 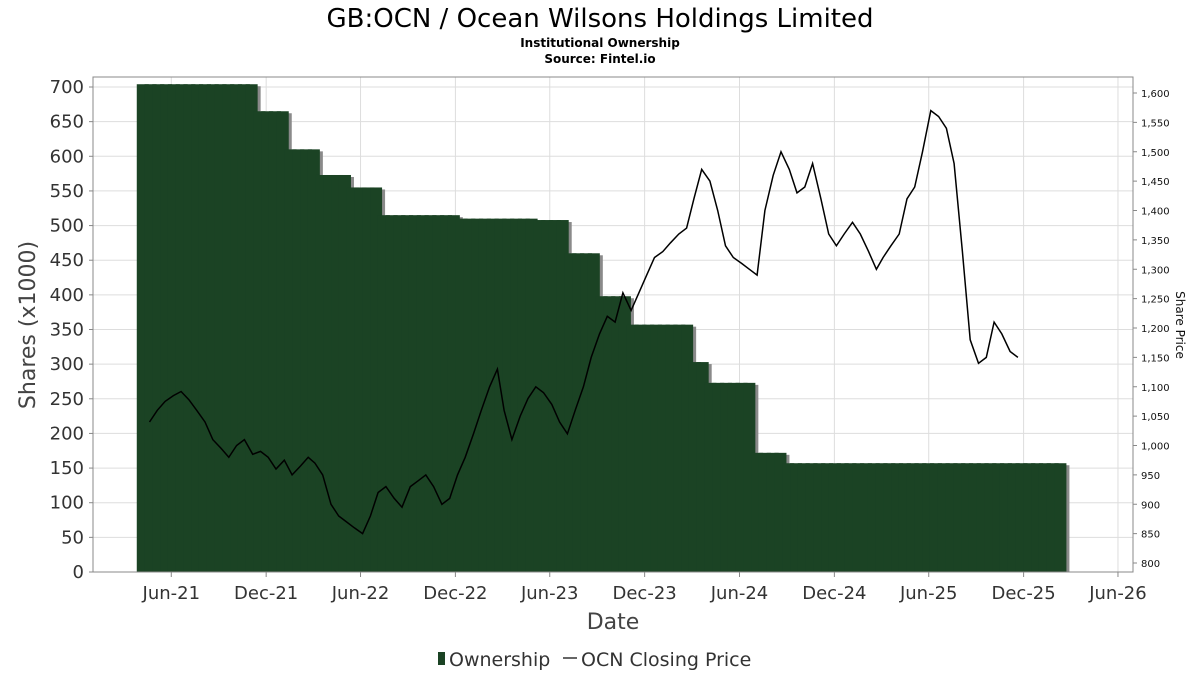 What do you see at coordinates (928, 593) in the screenshot?
I see `x-tick-label: Jun-25` at bounding box center [928, 593].